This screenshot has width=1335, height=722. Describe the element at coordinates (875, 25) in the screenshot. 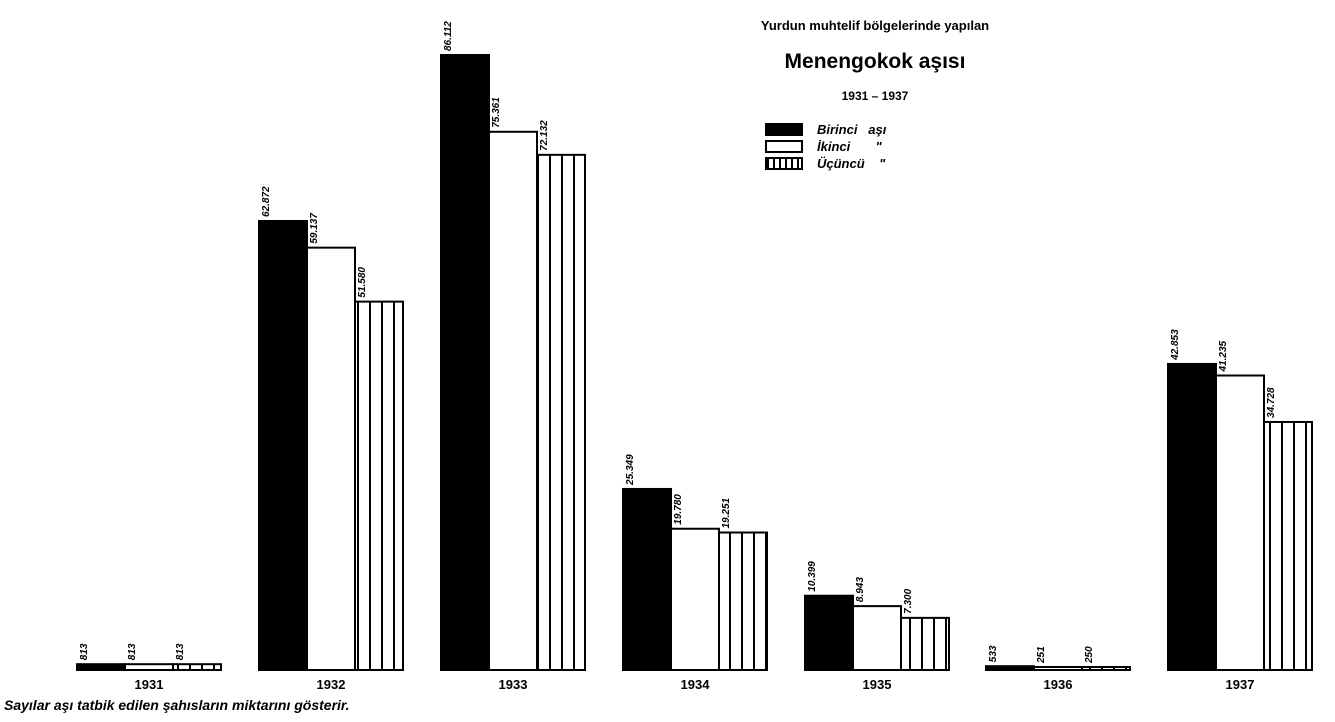

I see `chart-supertitle: Yurdun muhtelif bölgelerinde yapılan` at that location.